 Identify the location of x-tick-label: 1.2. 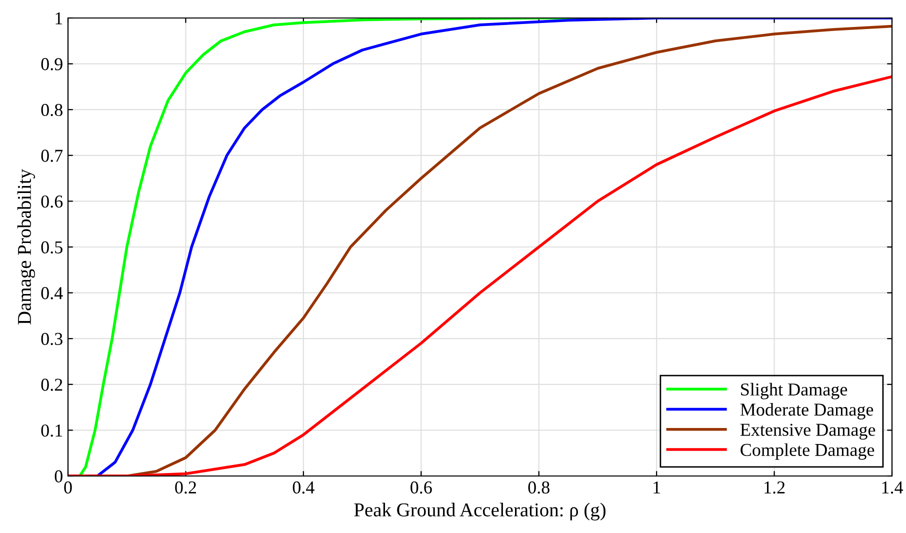
(774, 487).